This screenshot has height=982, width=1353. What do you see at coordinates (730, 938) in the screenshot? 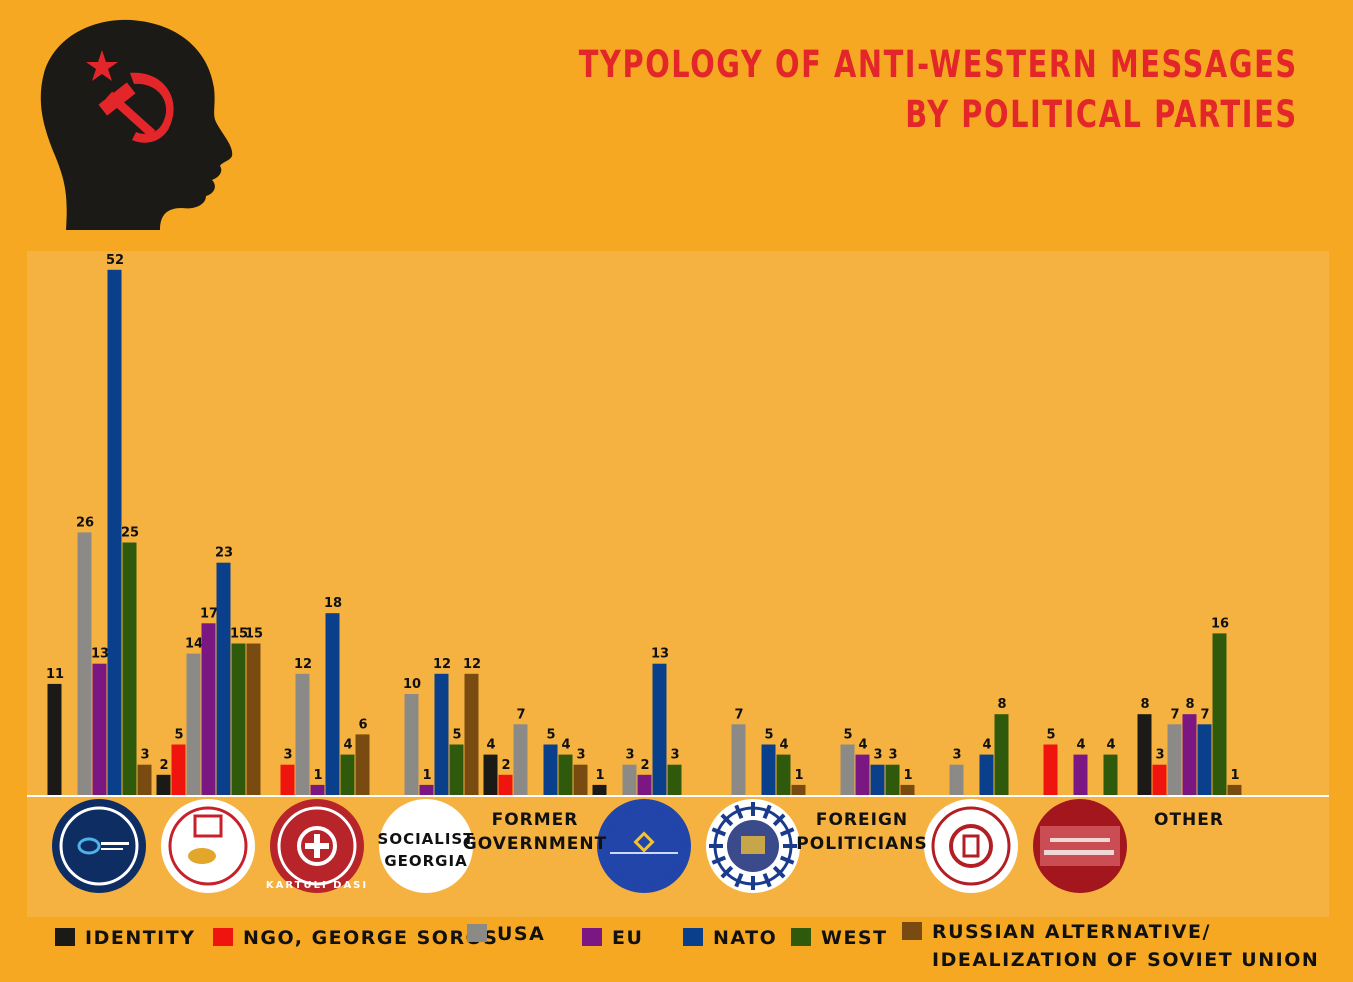
I see `legend-item-nato: NATO` at bounding box center [730, 938].